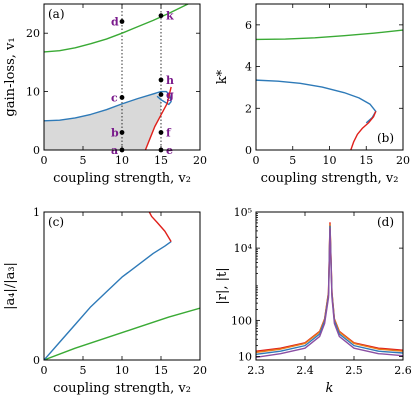 The width and height of the screenshot is (415, 408). What do you see at coordinates (56, 14) in the screenshot?
I see `panel-label: (a)` at bounding box center [56, 14].